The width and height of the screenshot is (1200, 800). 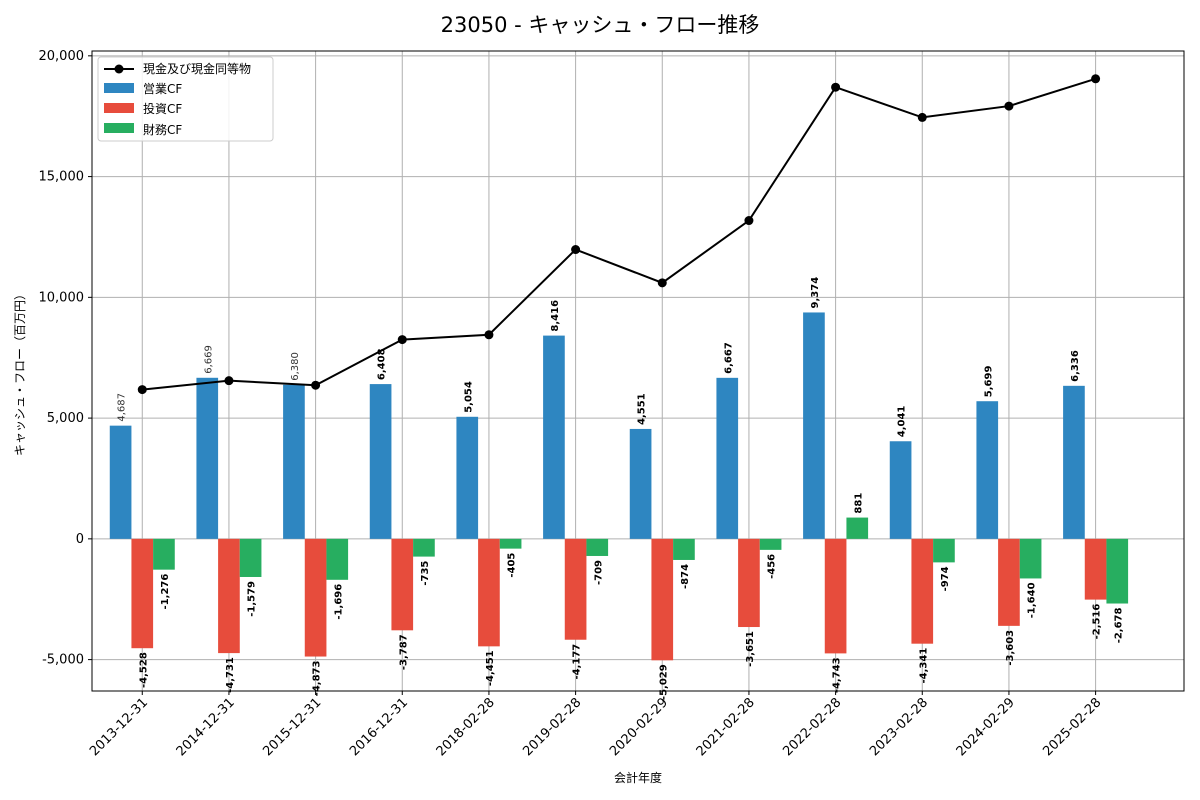 I want to click on bar-value-label: 5,054, so click(x=468, y=397).